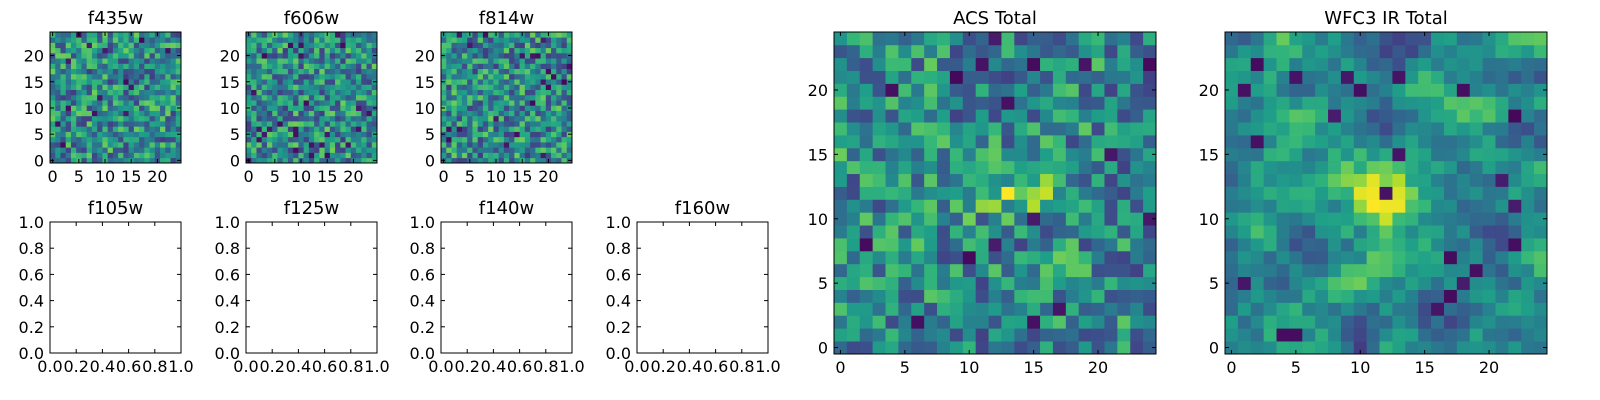 This screenshot has height=400, width=1600. I want to click on y-tick-label: 20, so click(230, 56).